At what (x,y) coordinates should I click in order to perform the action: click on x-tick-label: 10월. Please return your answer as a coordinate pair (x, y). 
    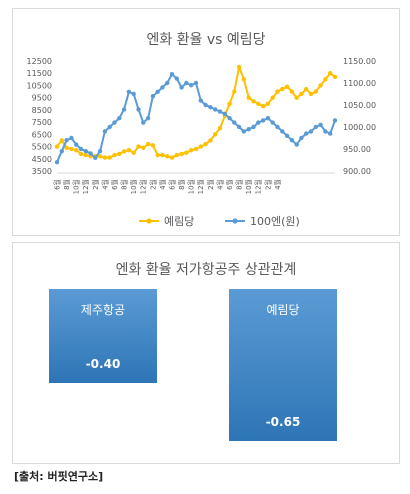
    Looking at the image, I should click on (133, 186).